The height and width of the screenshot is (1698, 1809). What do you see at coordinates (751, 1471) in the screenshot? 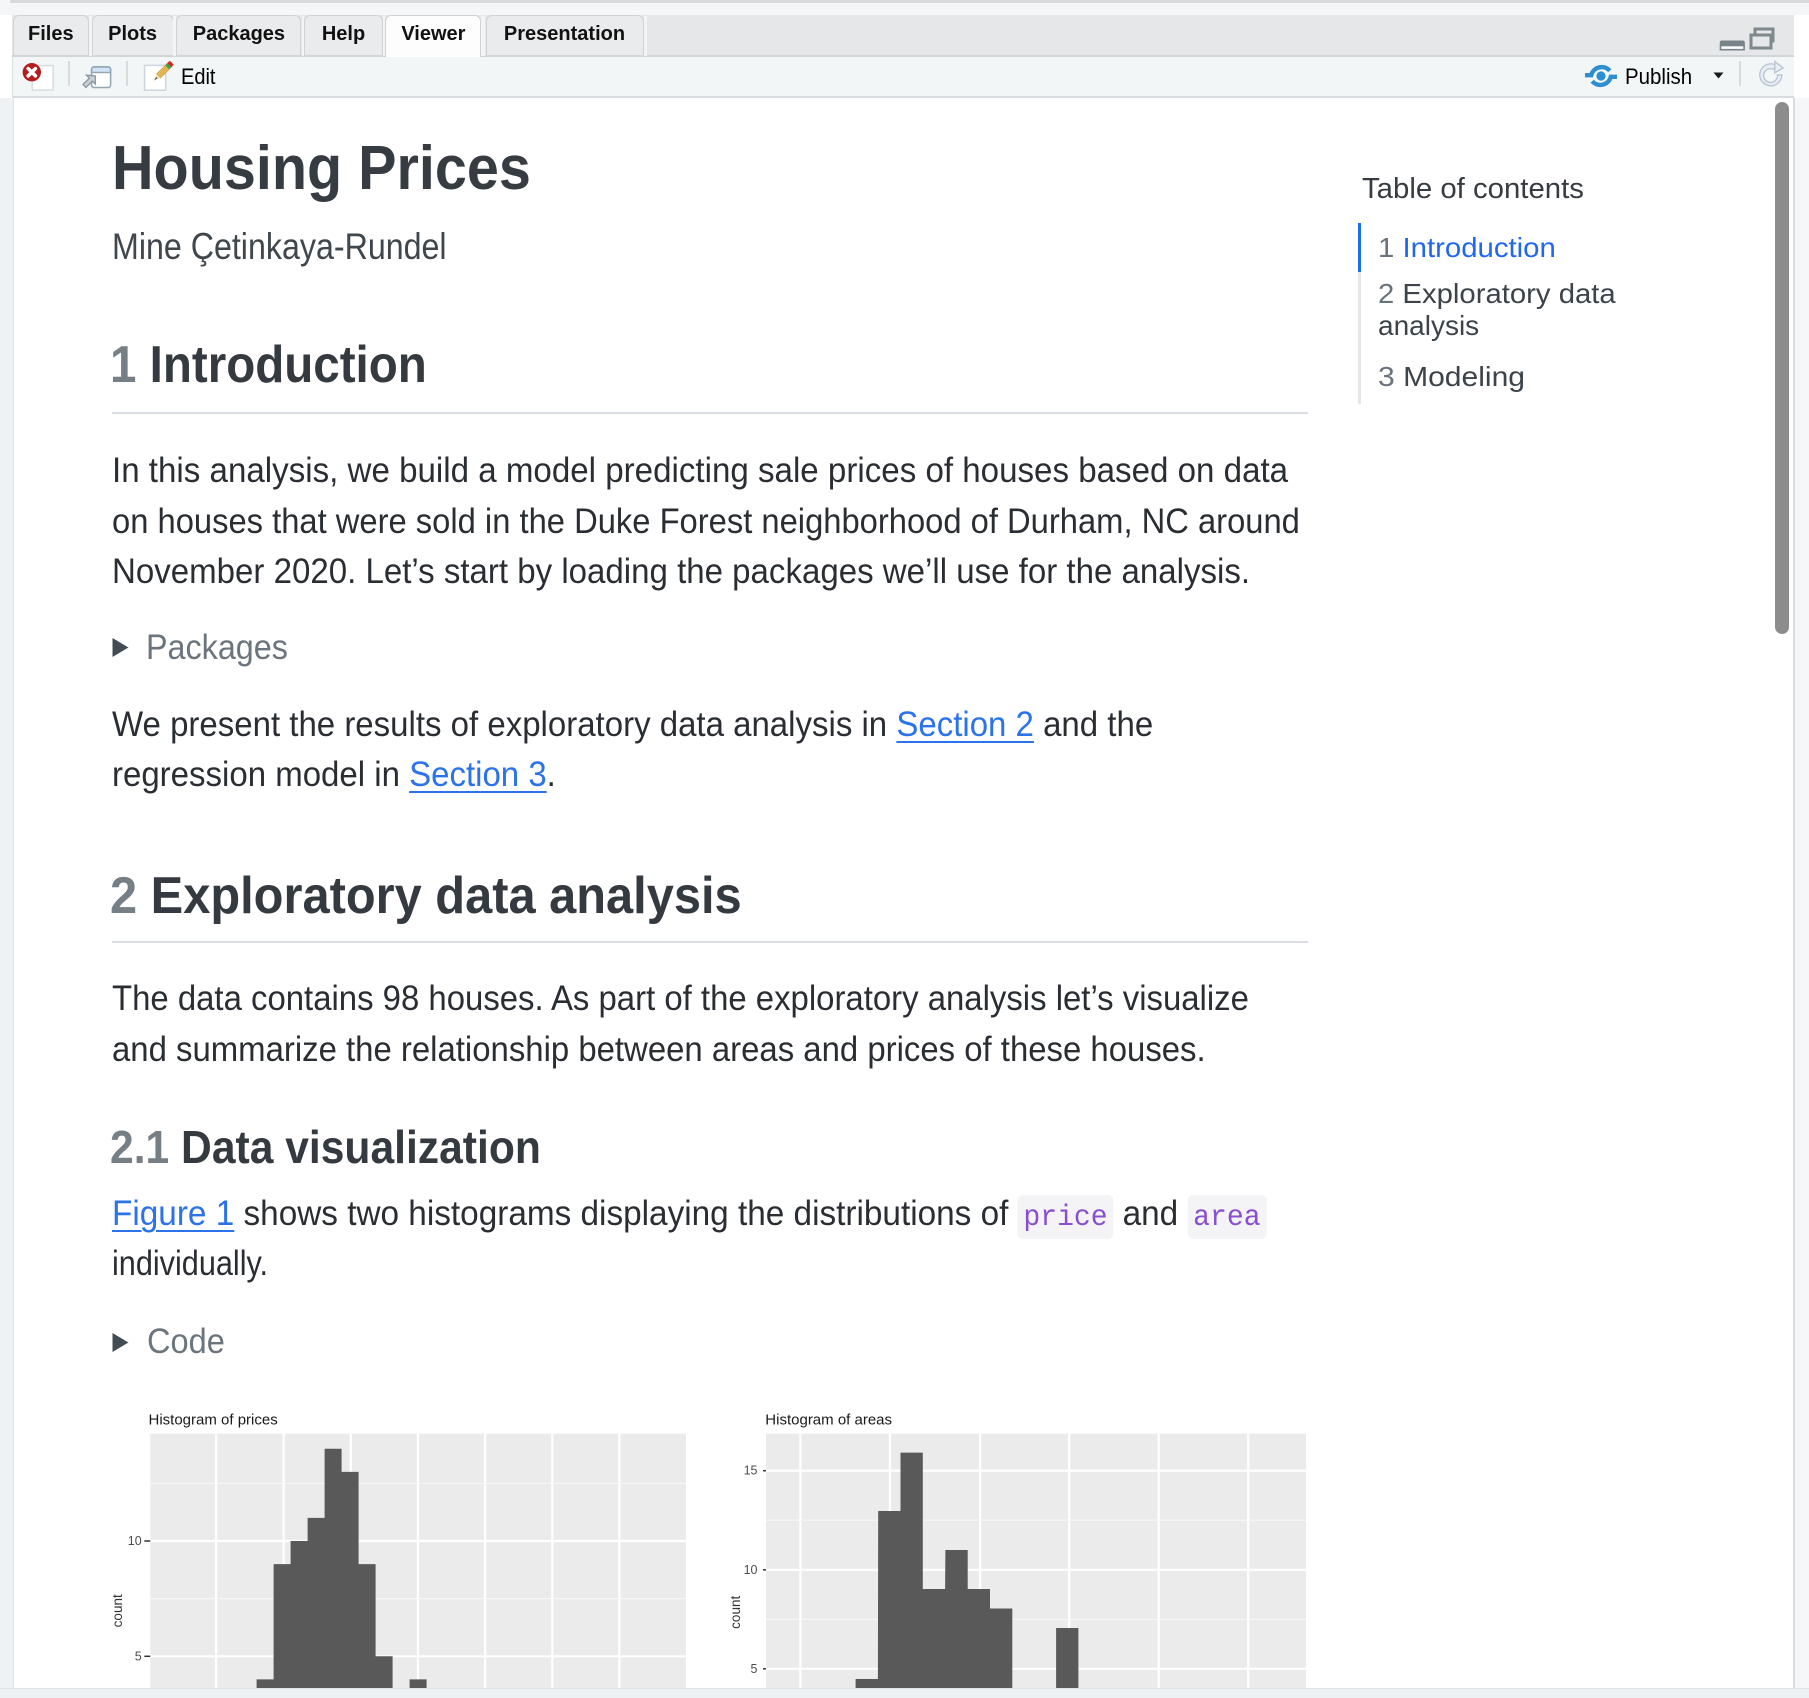
I see `svg-text: 15` at bounding box center [751, 1471].